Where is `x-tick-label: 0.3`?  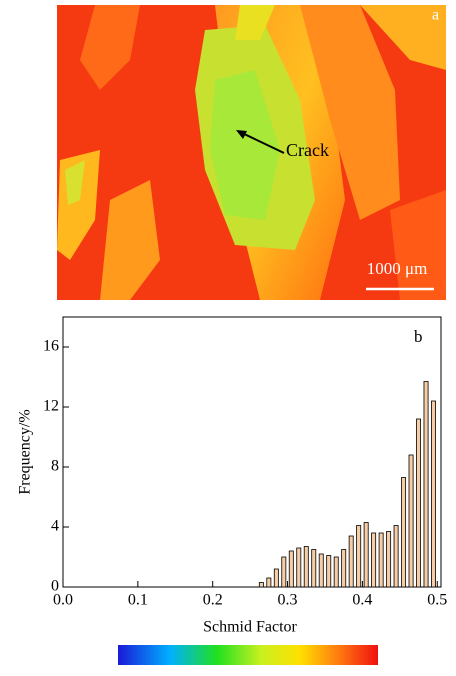 x-tick-label: 0.3 is located at coordinates (288, 600).